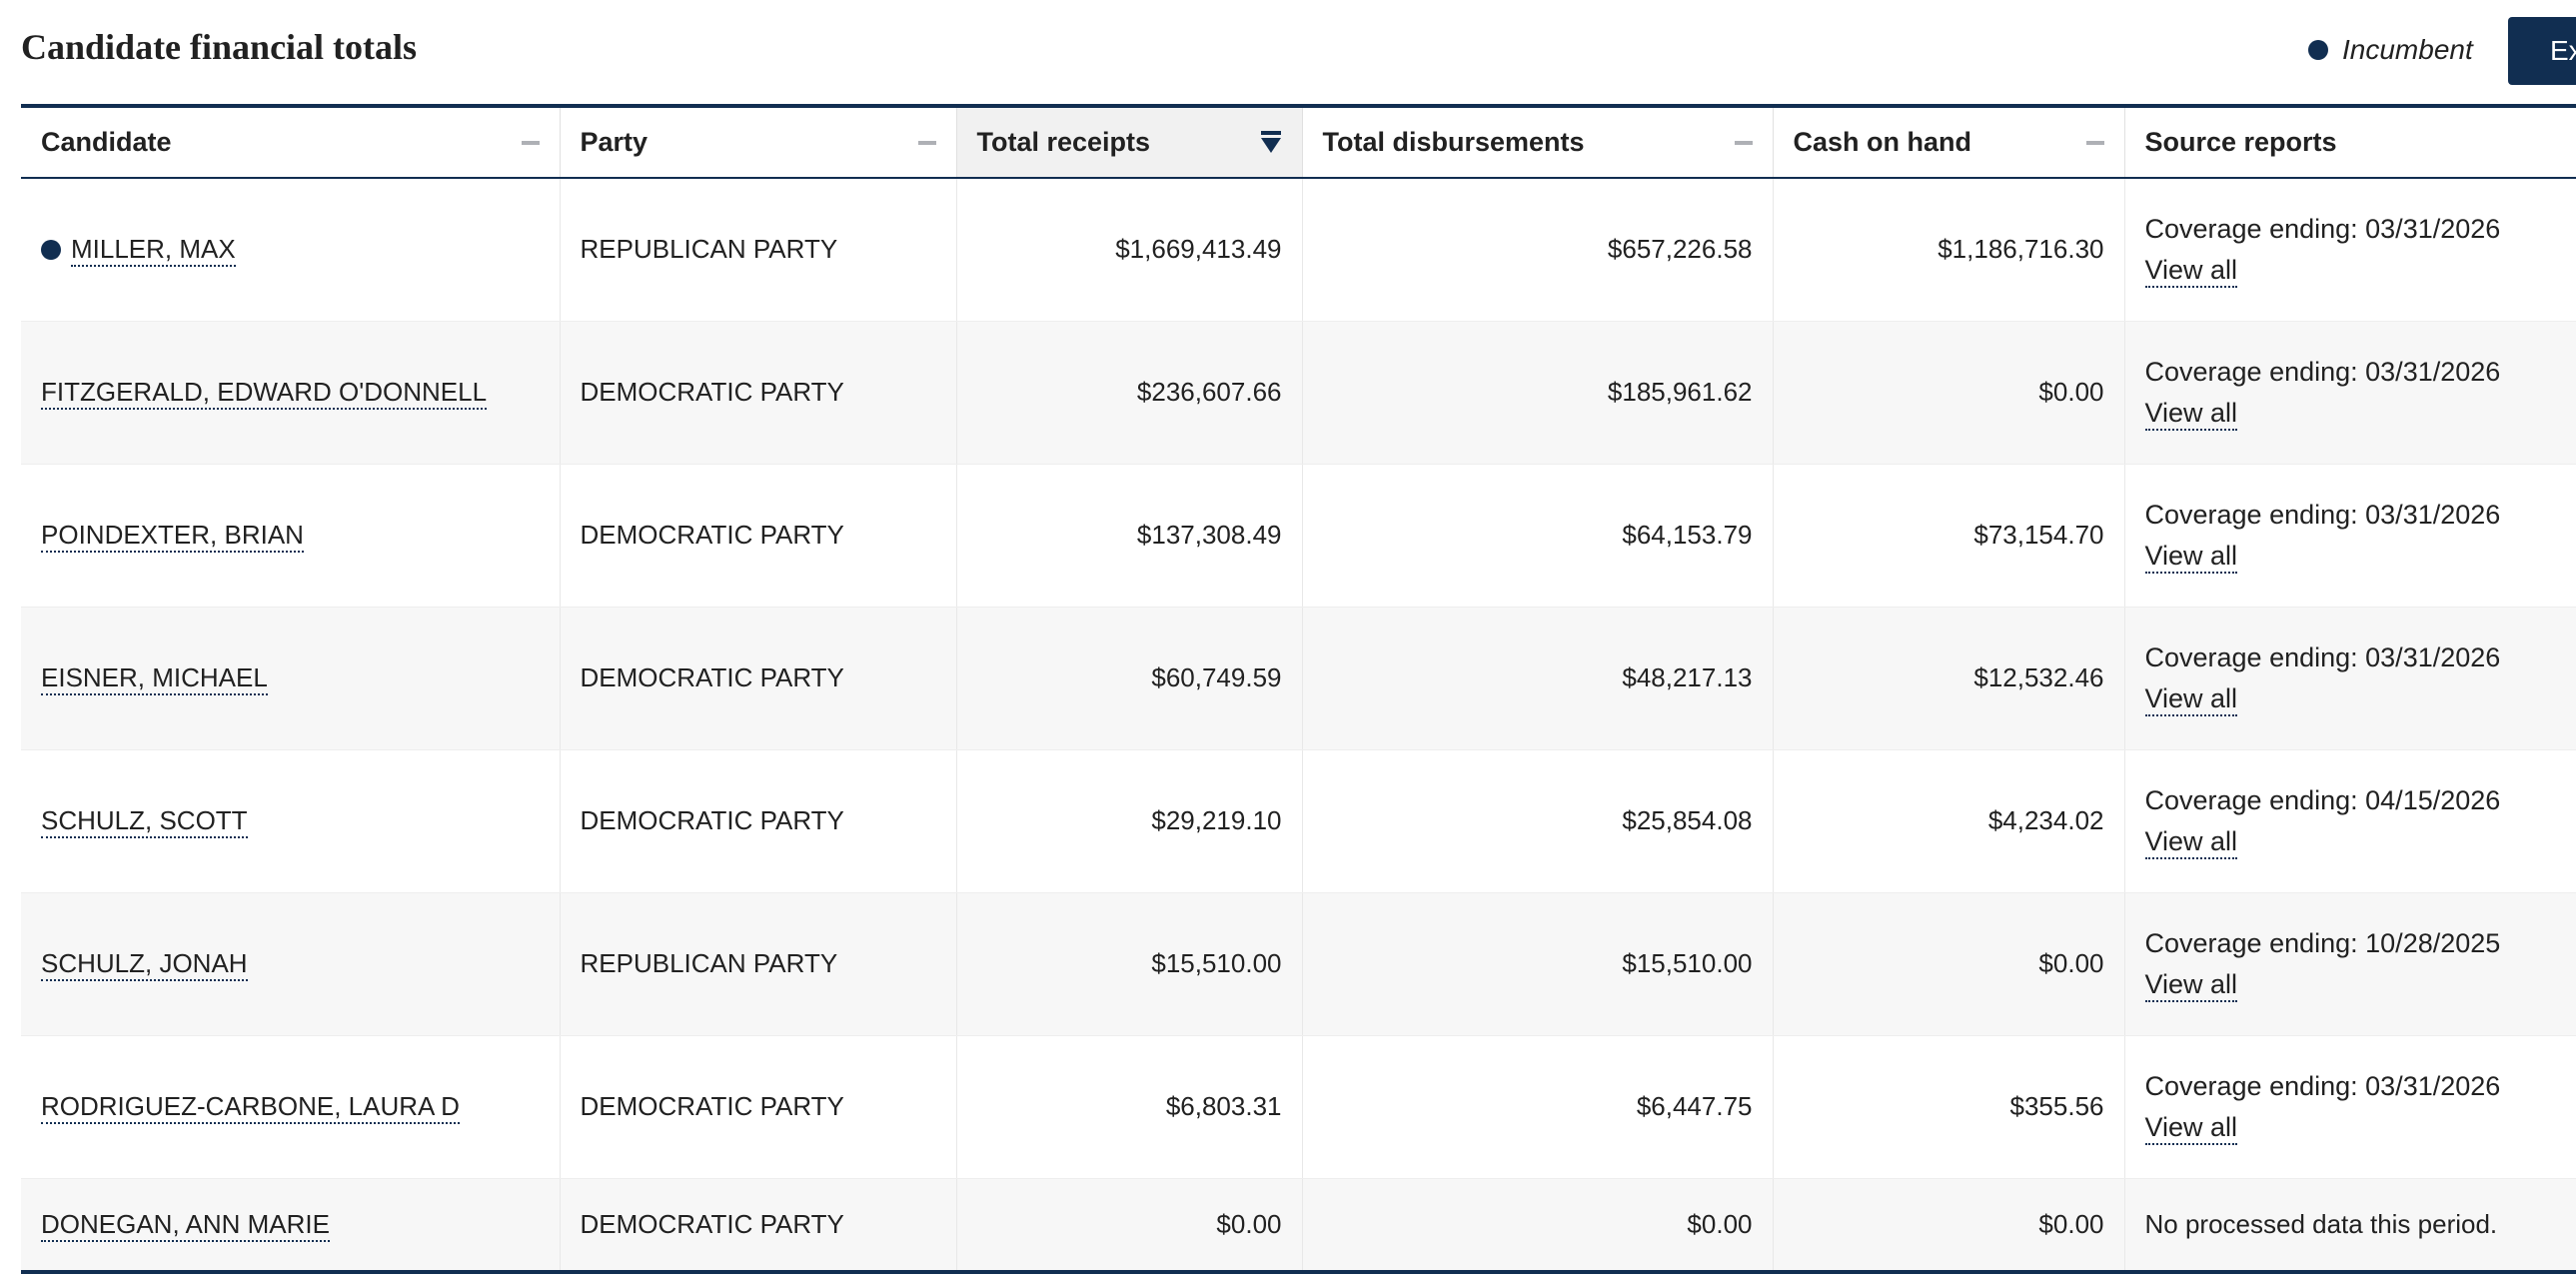 The width and height of the screenshot is (2576, 1275). I want to click on column-header-source-reports: Source reports, so click(2350, 141).